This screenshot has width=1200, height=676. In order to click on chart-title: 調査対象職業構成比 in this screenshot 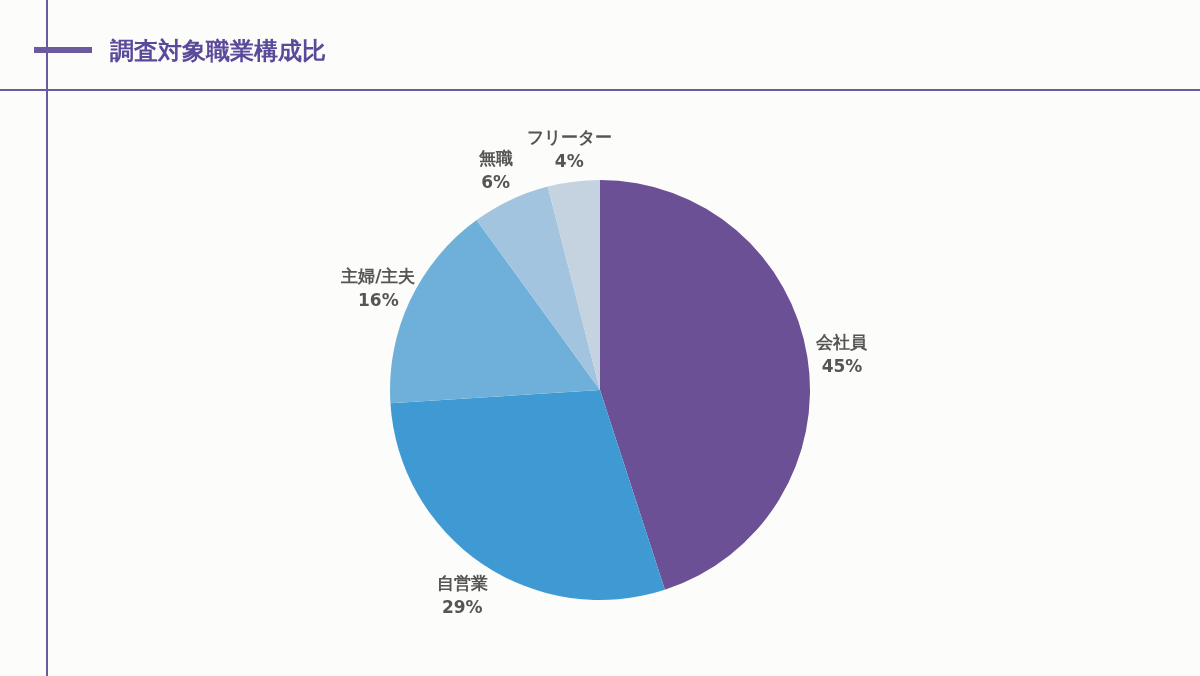, I will do `click(218, 51)`.